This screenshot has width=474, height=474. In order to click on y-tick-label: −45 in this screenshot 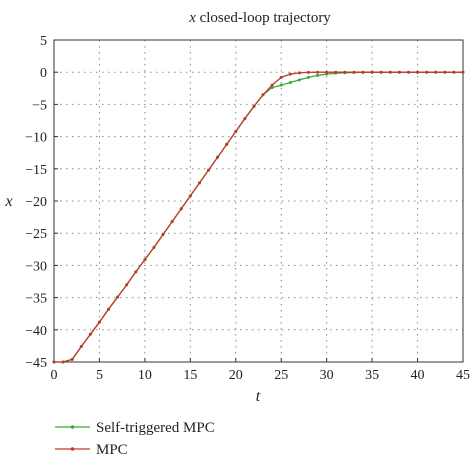, I will do `click(36, 363)`.